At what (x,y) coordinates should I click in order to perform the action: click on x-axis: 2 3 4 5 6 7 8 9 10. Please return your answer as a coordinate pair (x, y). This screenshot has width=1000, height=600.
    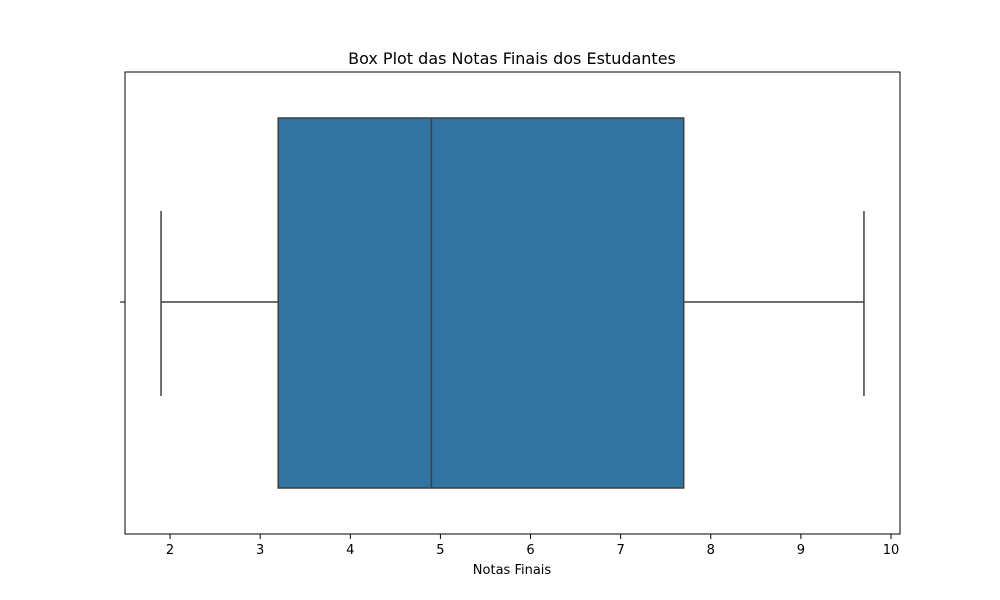
    Looking at the image, I should click on (532, 546).